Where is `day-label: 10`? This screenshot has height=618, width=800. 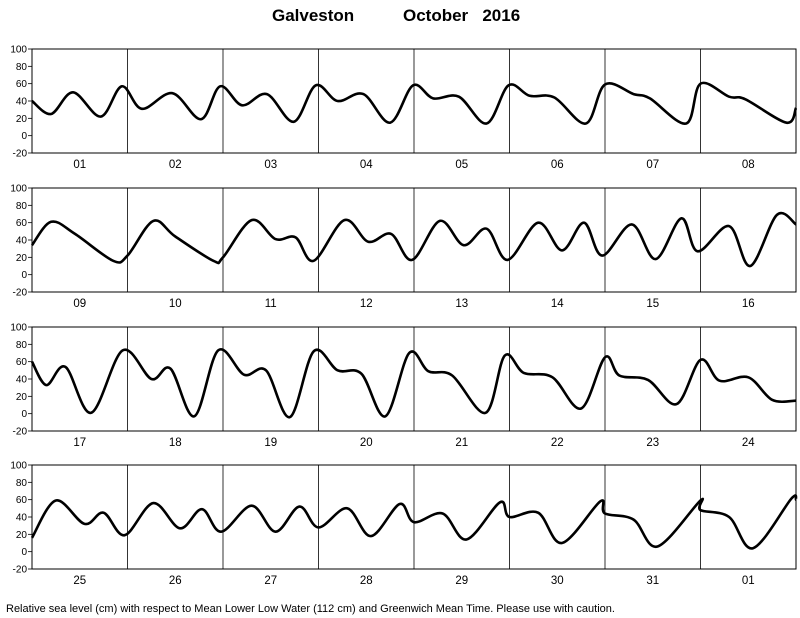
day-label: 10 is located at coordinates (175, 304).